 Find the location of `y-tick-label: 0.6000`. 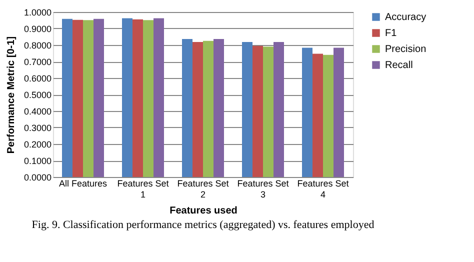

y-tick-label: 0.6000 is located at coordinates (38, 79).